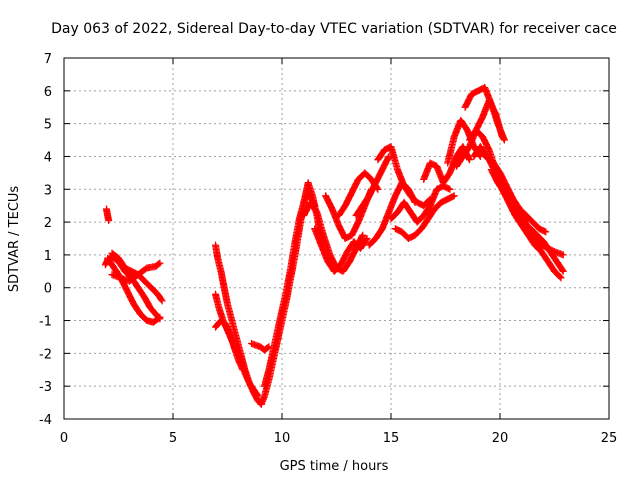 This screenshot has height=480, width=640. Describe the element at coordinates (48, 256) in the screenshot. I see `y-tick-label: 1` at that location.